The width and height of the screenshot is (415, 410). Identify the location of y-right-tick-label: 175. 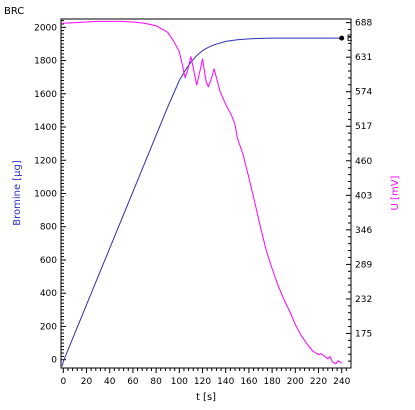
(363, 334).